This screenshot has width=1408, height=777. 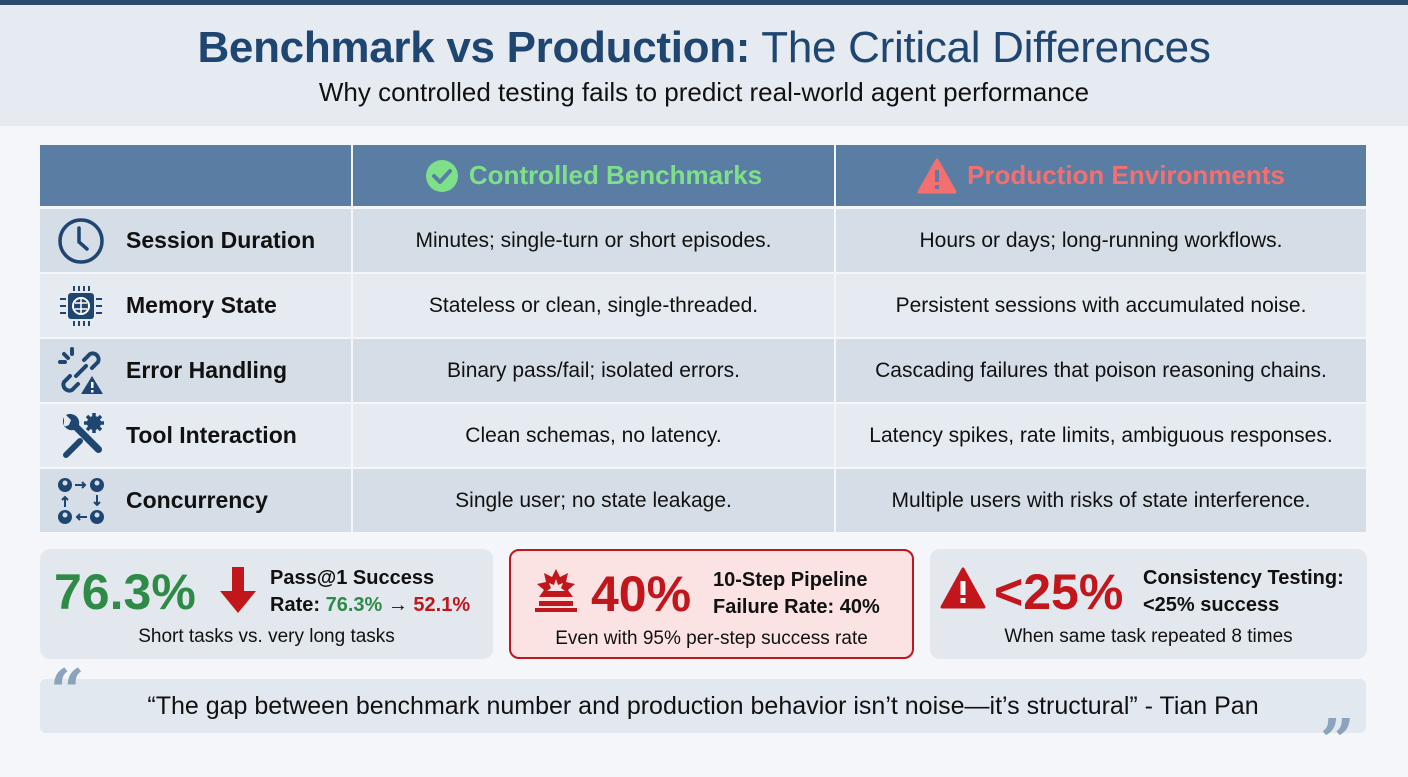 I want to click on row-label: Memory State, so click(x=201, y=305).